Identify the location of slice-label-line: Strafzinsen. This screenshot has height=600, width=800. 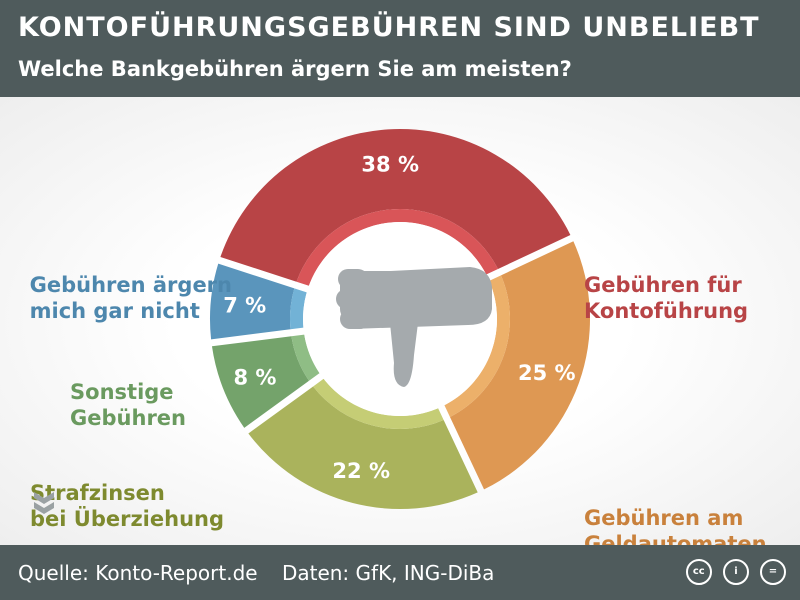
(97, 493).